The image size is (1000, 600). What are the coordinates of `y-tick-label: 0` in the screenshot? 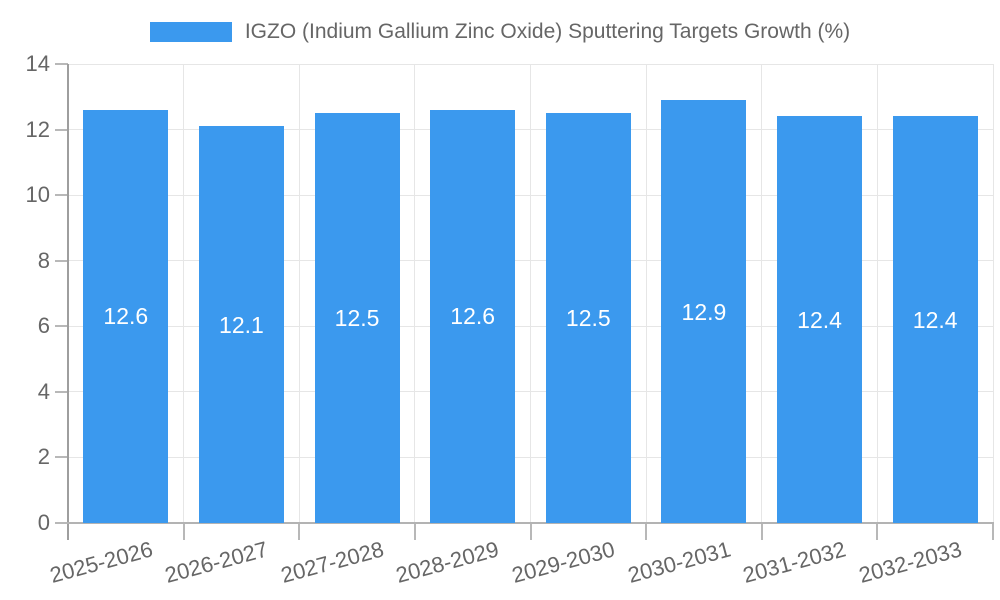 It's located at (43, 522).